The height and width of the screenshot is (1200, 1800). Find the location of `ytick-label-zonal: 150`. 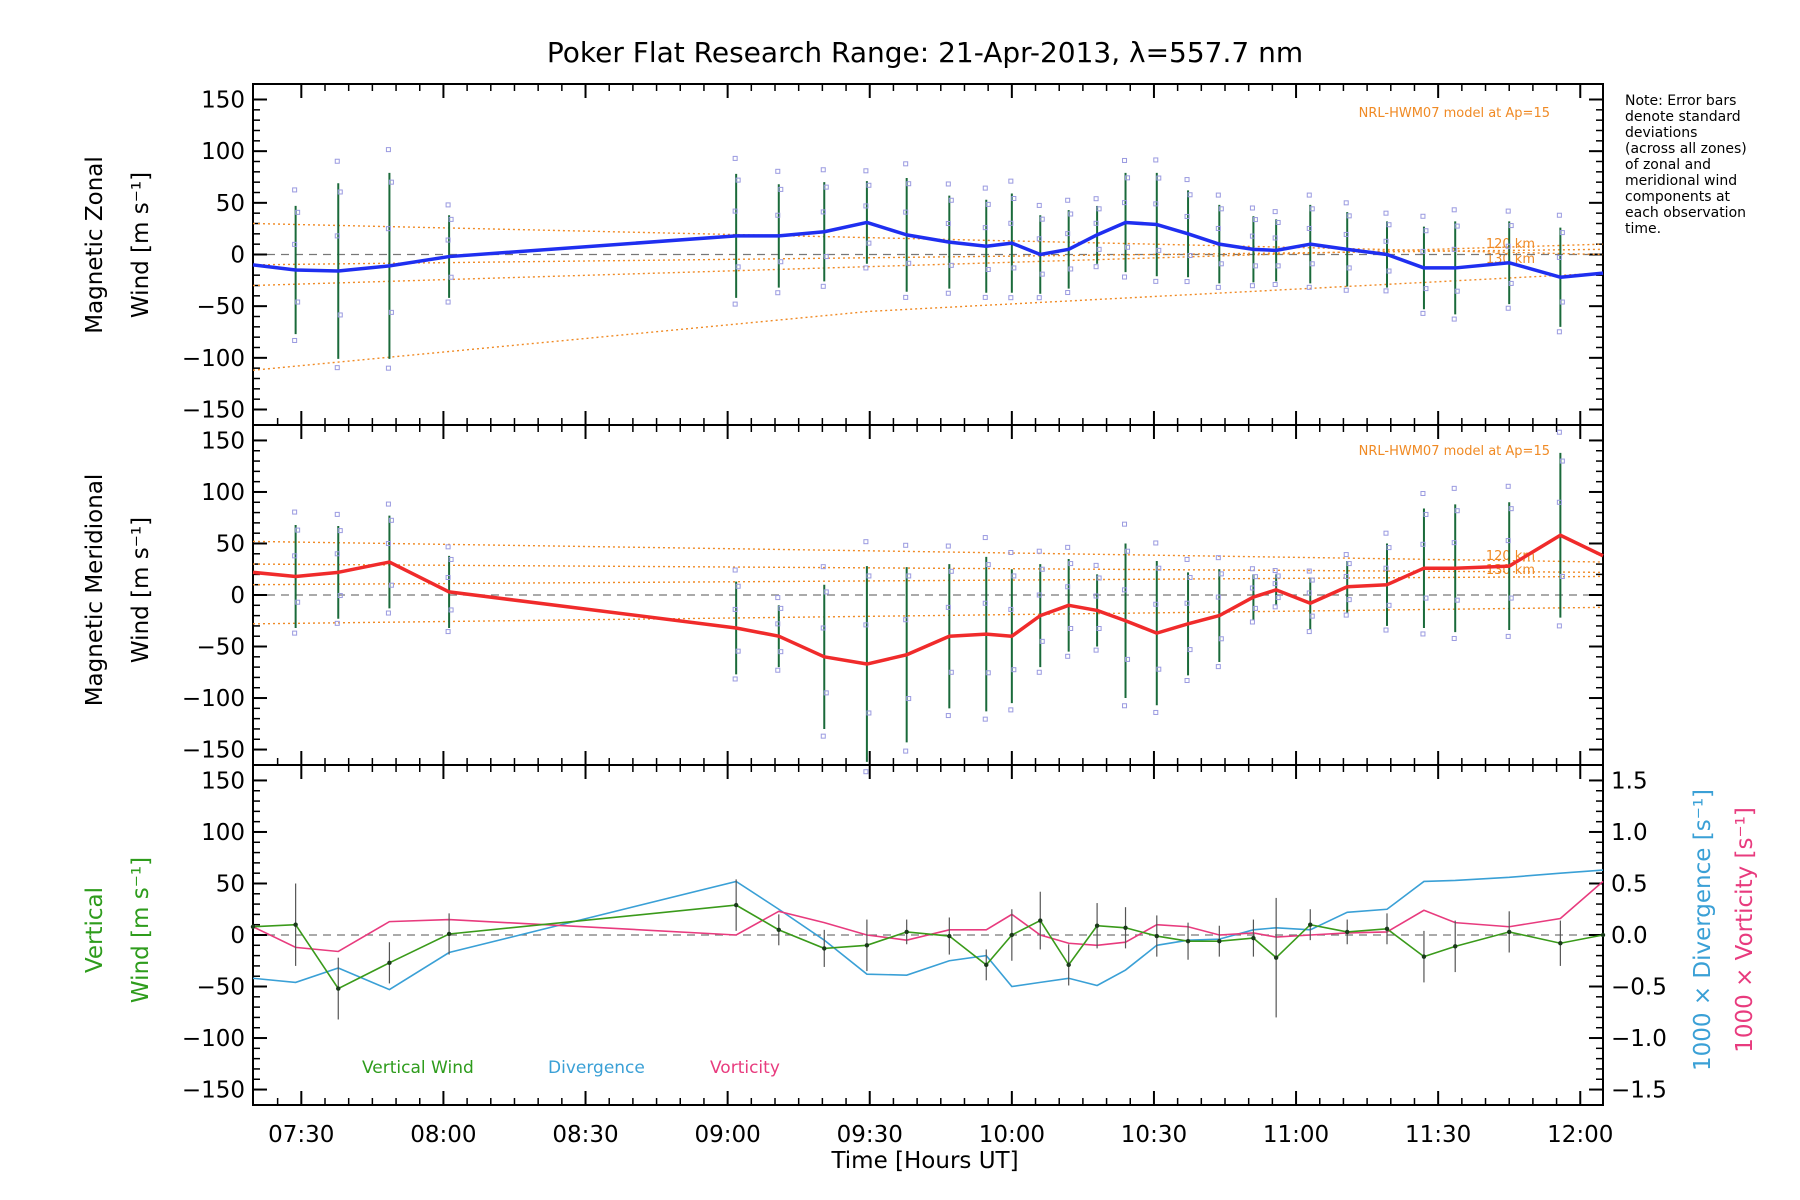

ytick-label-zonal: 150 is located at coordinates (223, 101).